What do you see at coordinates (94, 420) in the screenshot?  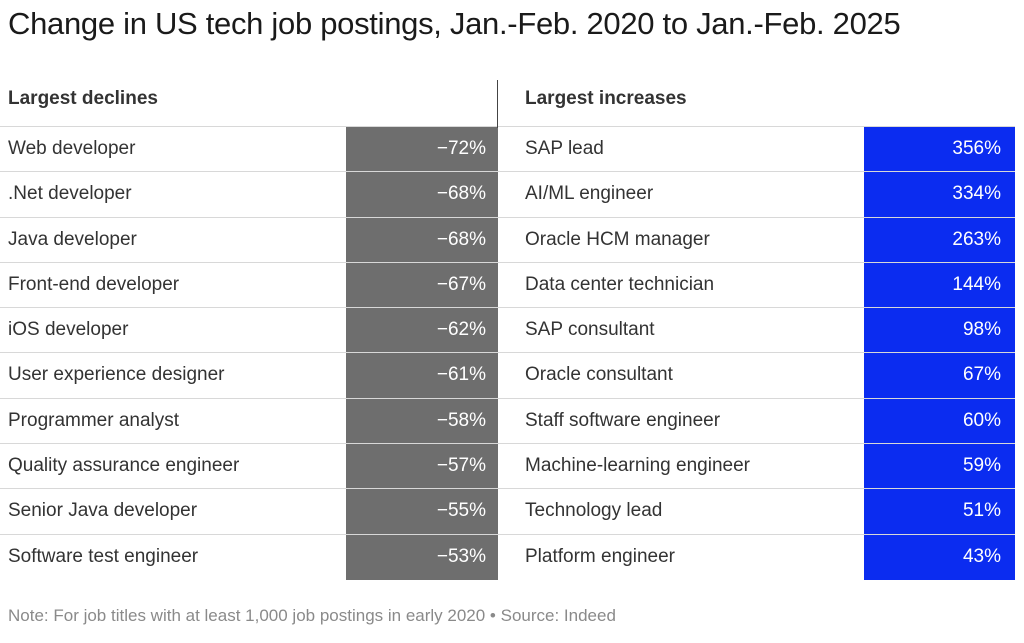 I see `decline-job-title: Programmer analyst` at bounding box center [94, 420].